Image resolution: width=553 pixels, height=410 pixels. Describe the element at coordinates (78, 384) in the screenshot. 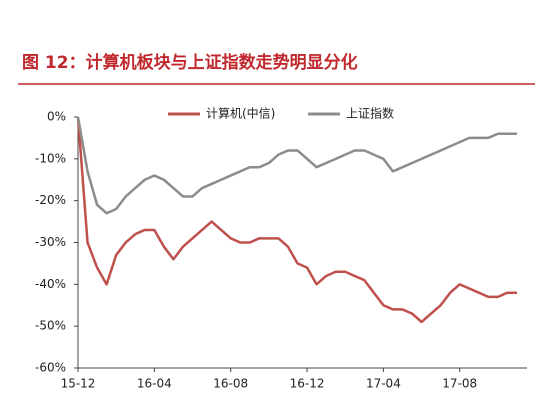

I see `x-tick-label: 15-12` at that location.